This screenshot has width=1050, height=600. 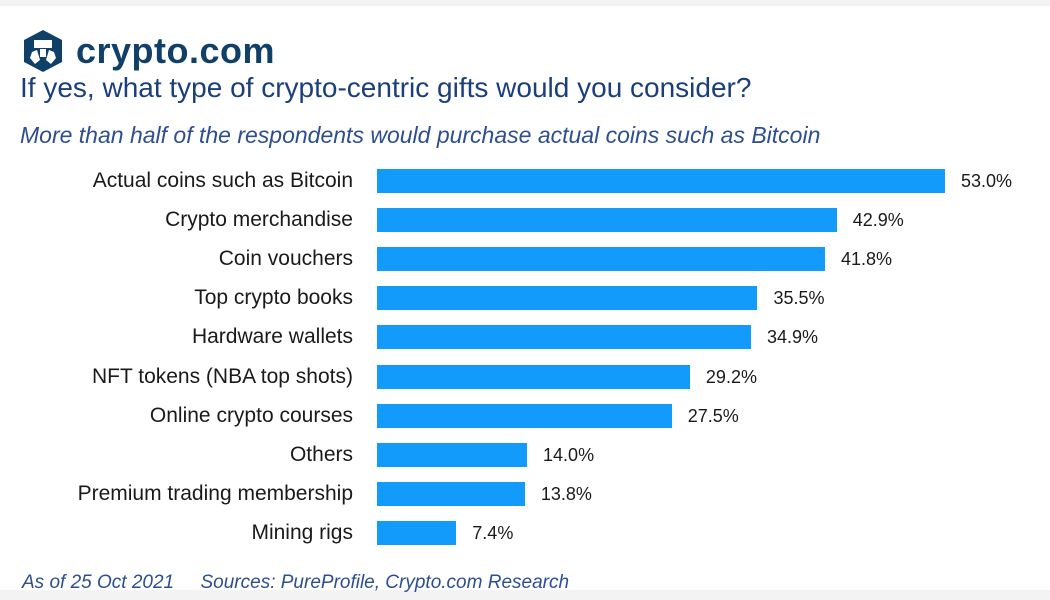 I want to click on value-label: 35.5%, so click(x=799, y=298).